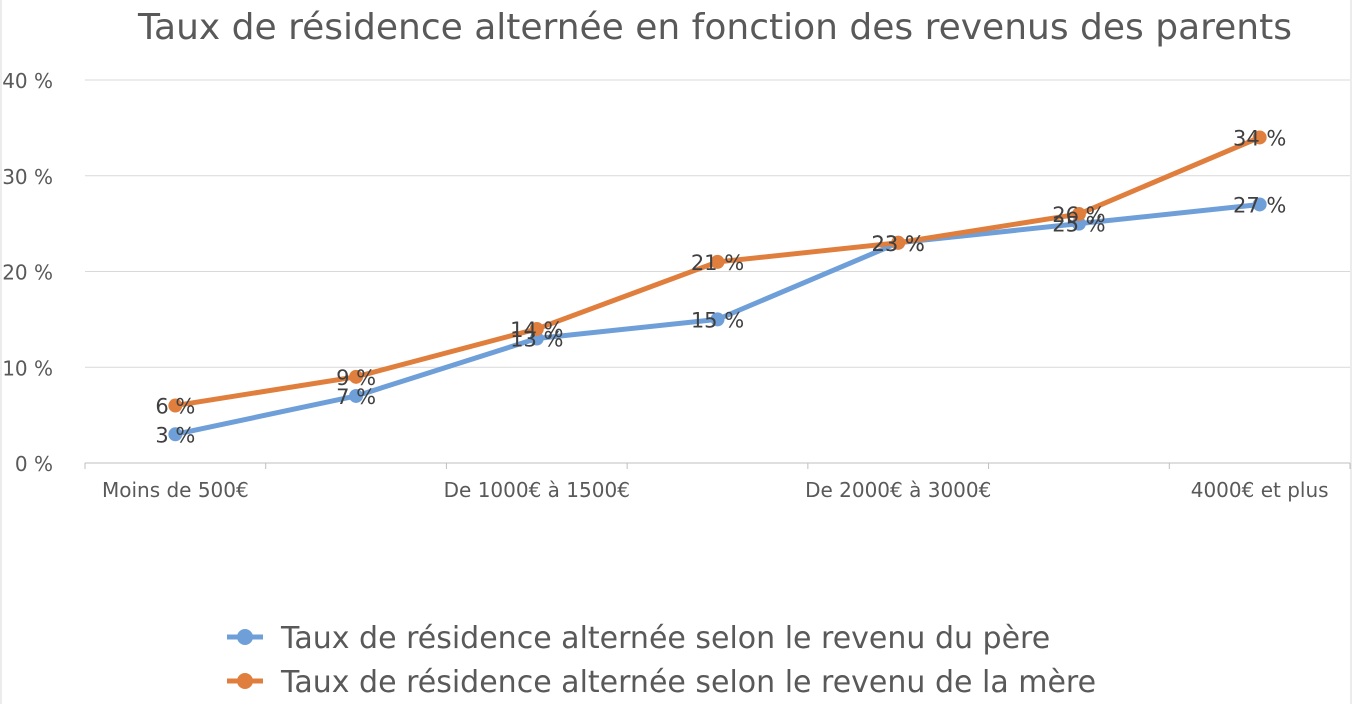 This screenshot has height=708, width=1354. Describe the element at coordinates (27, 368) in the screenshot. I see `y-tick-label: 10 %` at that location.